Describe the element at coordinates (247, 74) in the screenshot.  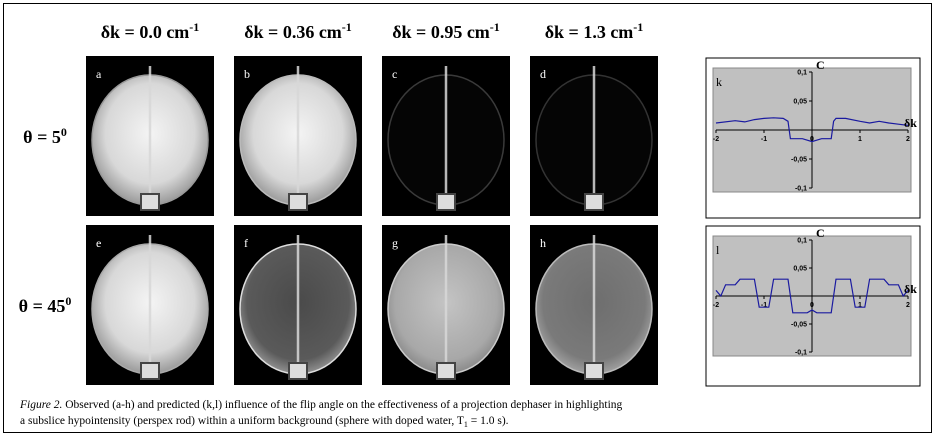
I see `panel-letter: b` at that location.